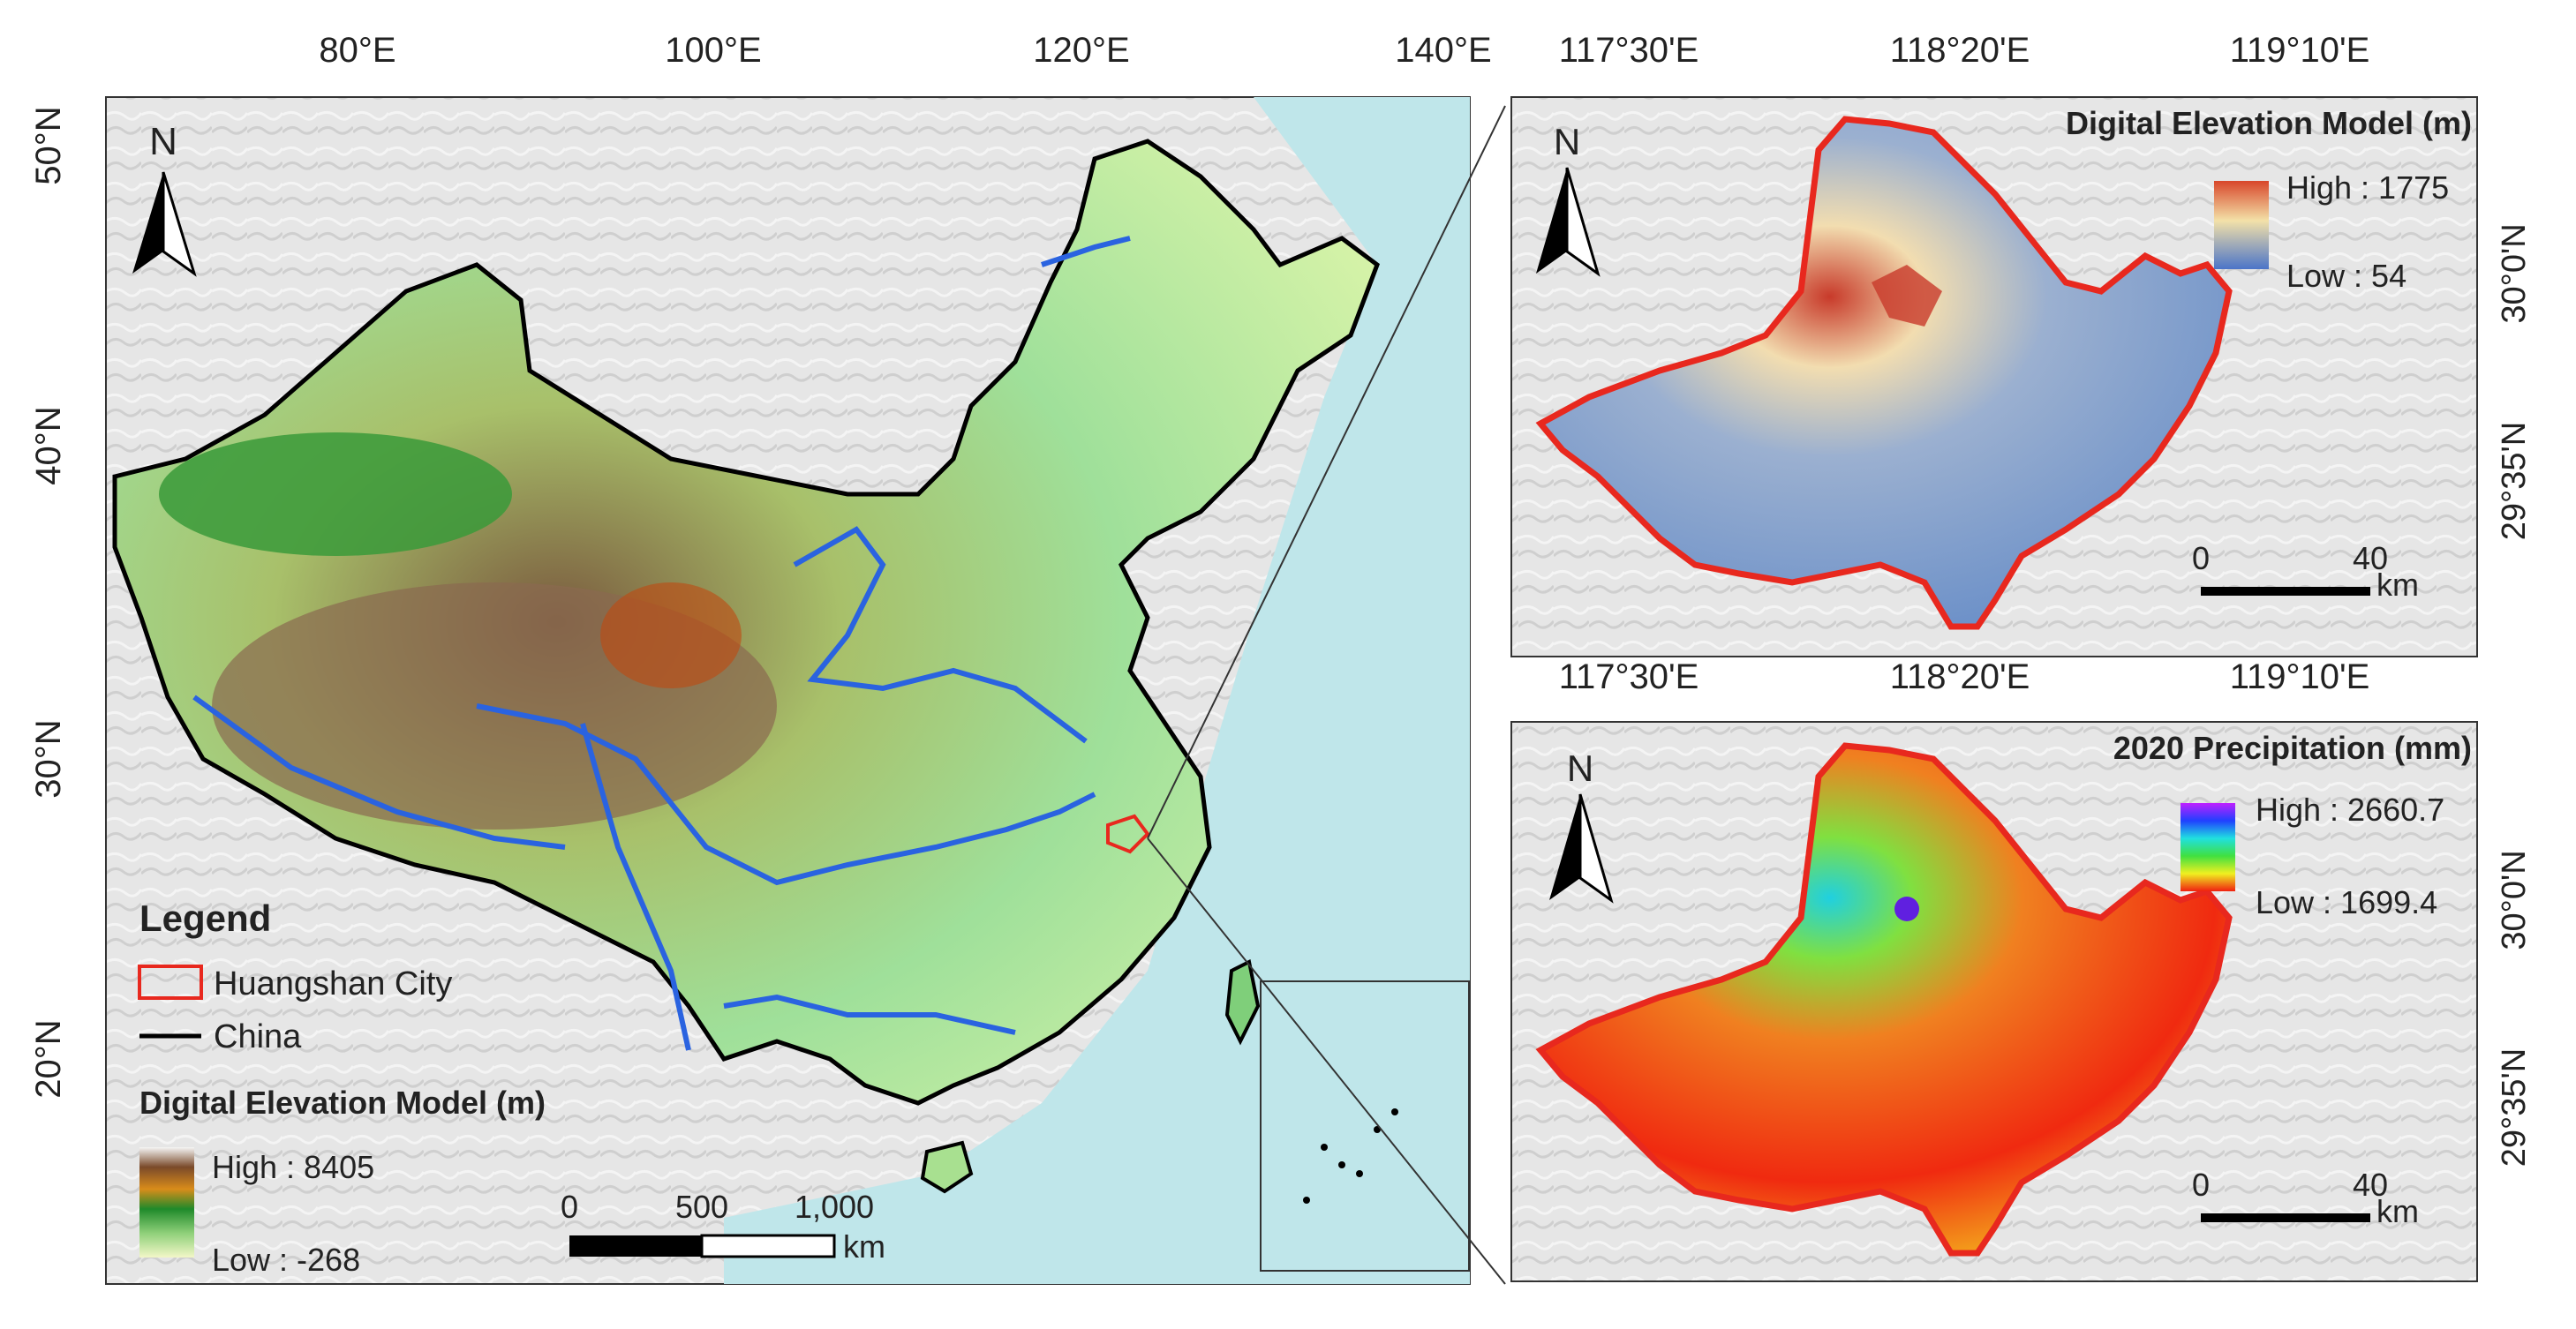  Describe the element at coordinates (2269, 123) in the screenshot. I see `dem-panel-title: Digital Elevation Model (m)` at that location.